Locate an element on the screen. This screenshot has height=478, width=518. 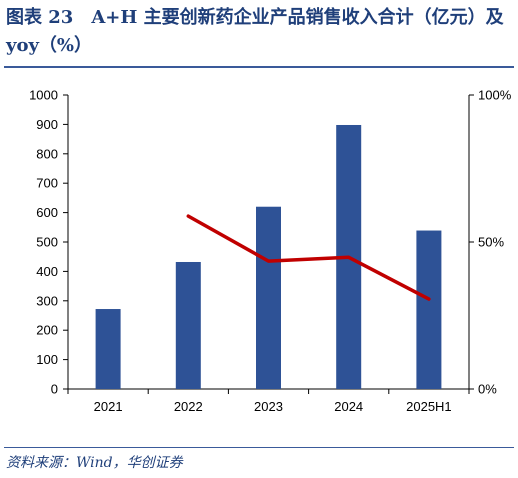
left-axis-tick-label: 800 is located at coordinates (47, 153).